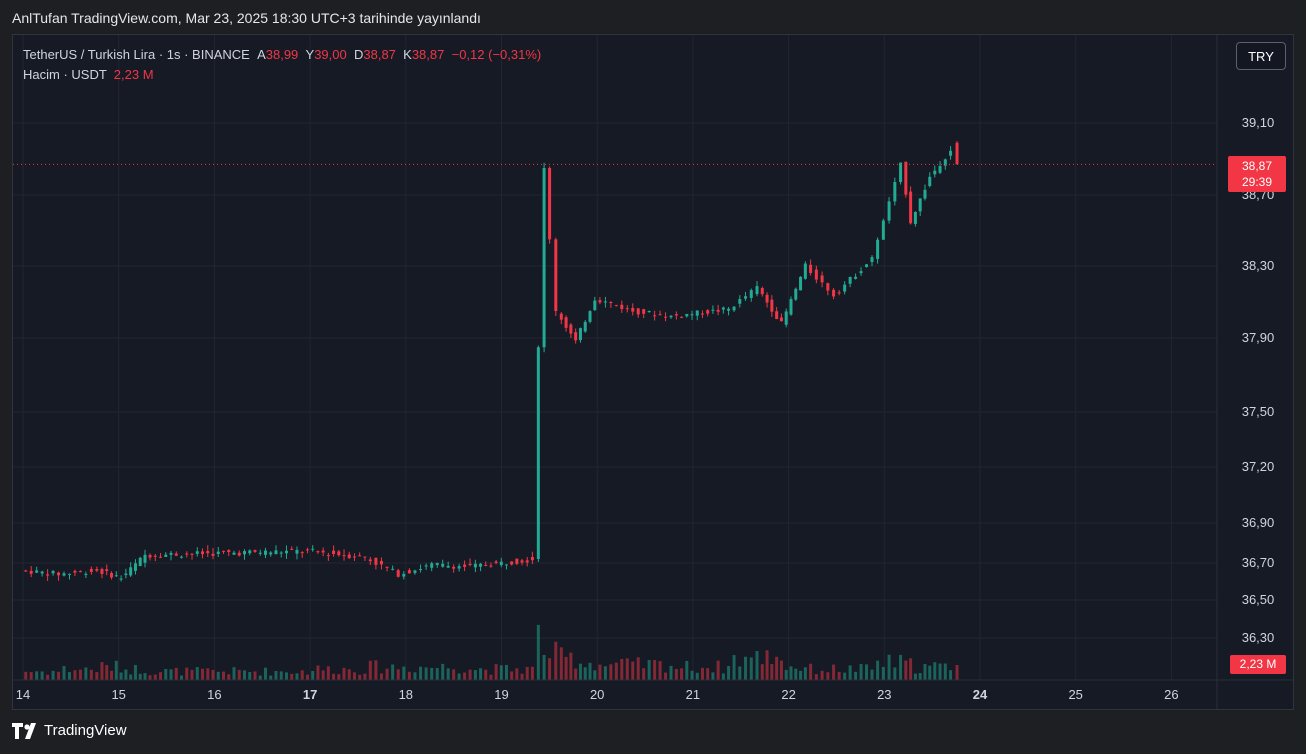 The width and height of the screenshot is (1306, 754). I want to click on symbol-label: TetherUS / Turkish Lira · 1s · BINANCE, so click(136, 54).